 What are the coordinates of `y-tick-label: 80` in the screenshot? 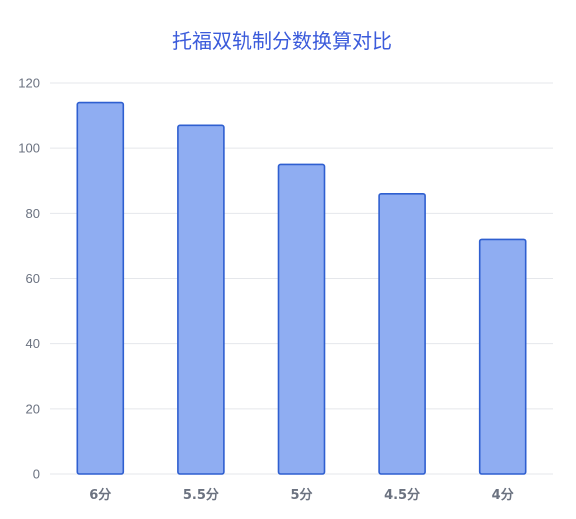 It's located at (33, 213).